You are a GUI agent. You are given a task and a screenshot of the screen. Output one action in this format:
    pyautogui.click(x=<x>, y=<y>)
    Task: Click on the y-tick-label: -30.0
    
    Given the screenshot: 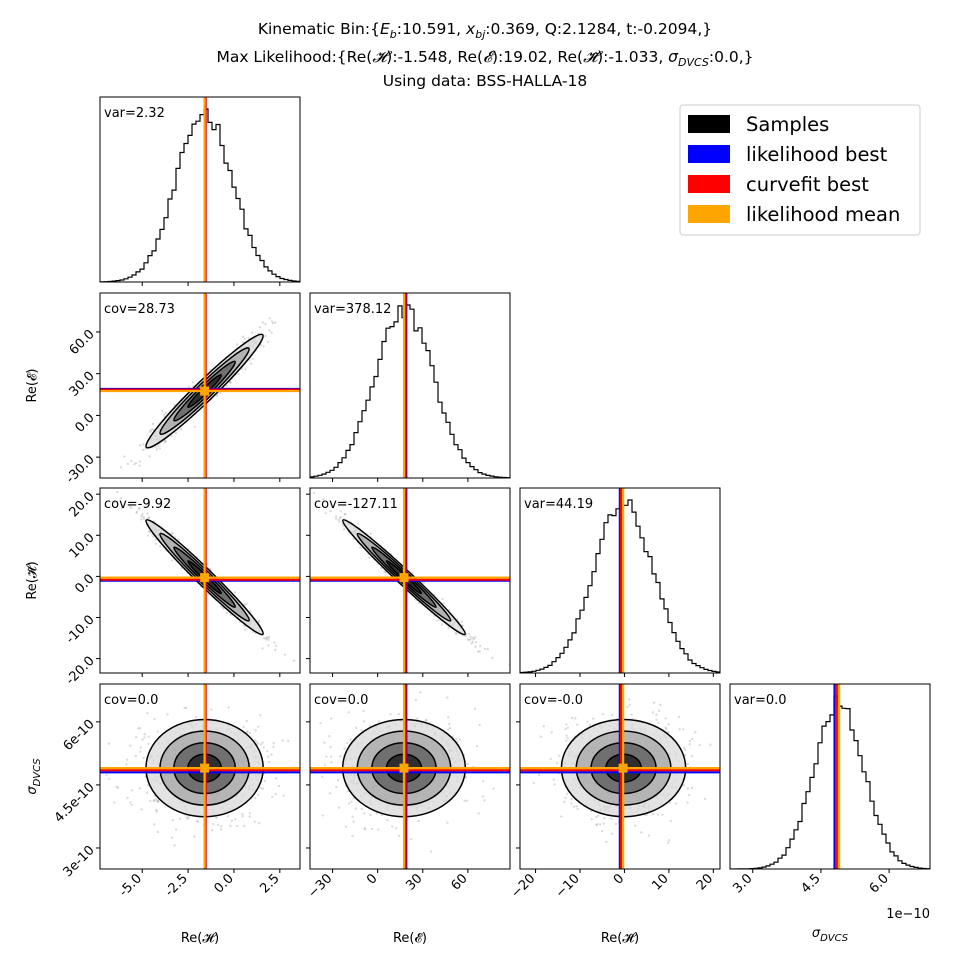 What is the action you would take?
    pyautogui.click(x=80, y=469)
    